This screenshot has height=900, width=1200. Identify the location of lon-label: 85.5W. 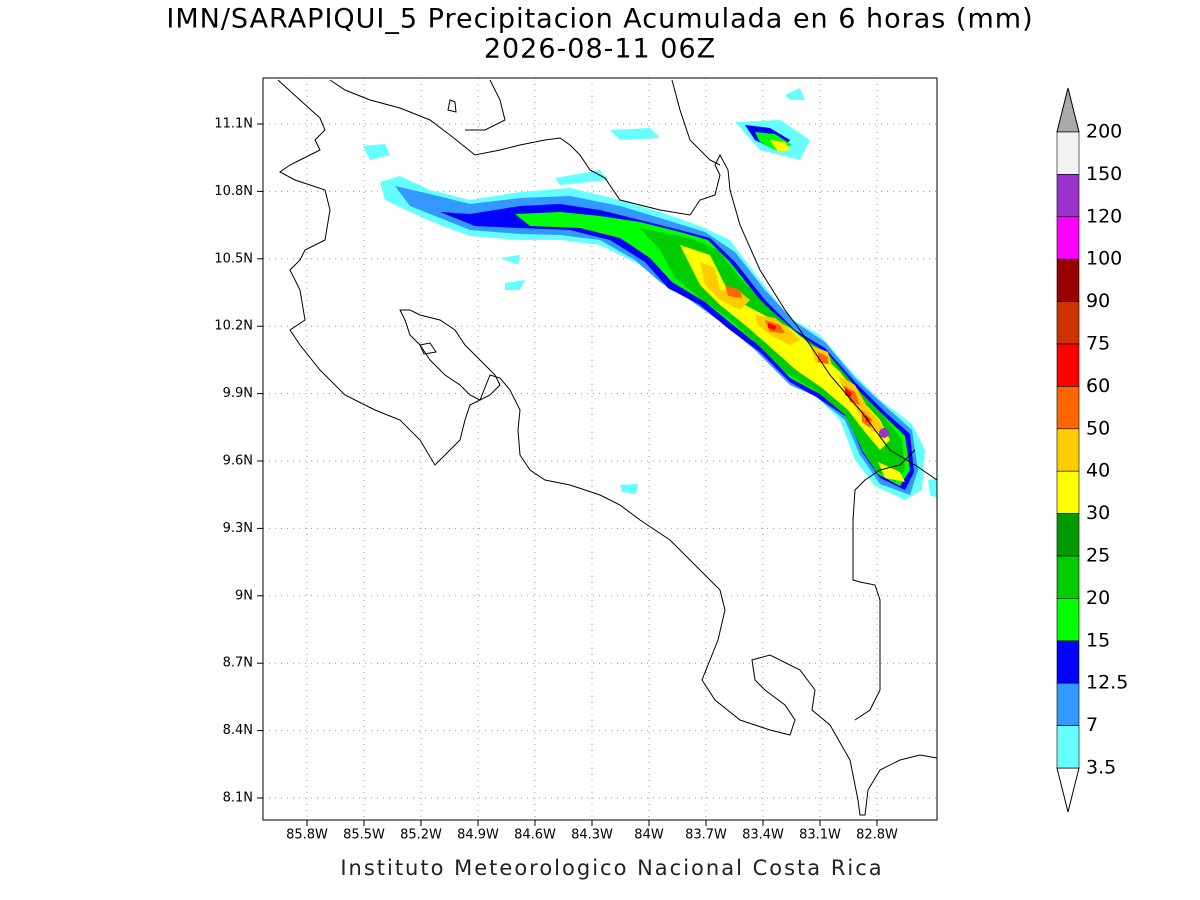
(364, 835).